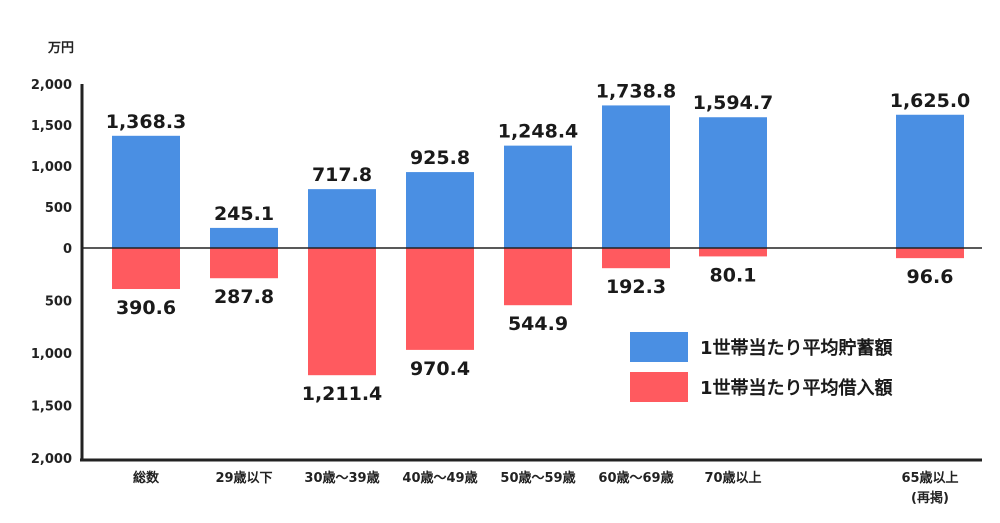 Image resolution: width=1000 pixels, height=523 pixels. I want to click on savings-value-label: 1,368.3, so click(146, 122).